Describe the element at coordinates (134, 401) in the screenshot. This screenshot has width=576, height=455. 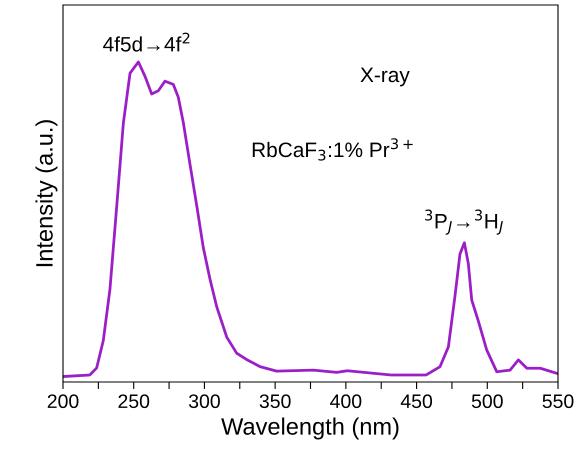
I see `x-tick-label: 250` at that location.